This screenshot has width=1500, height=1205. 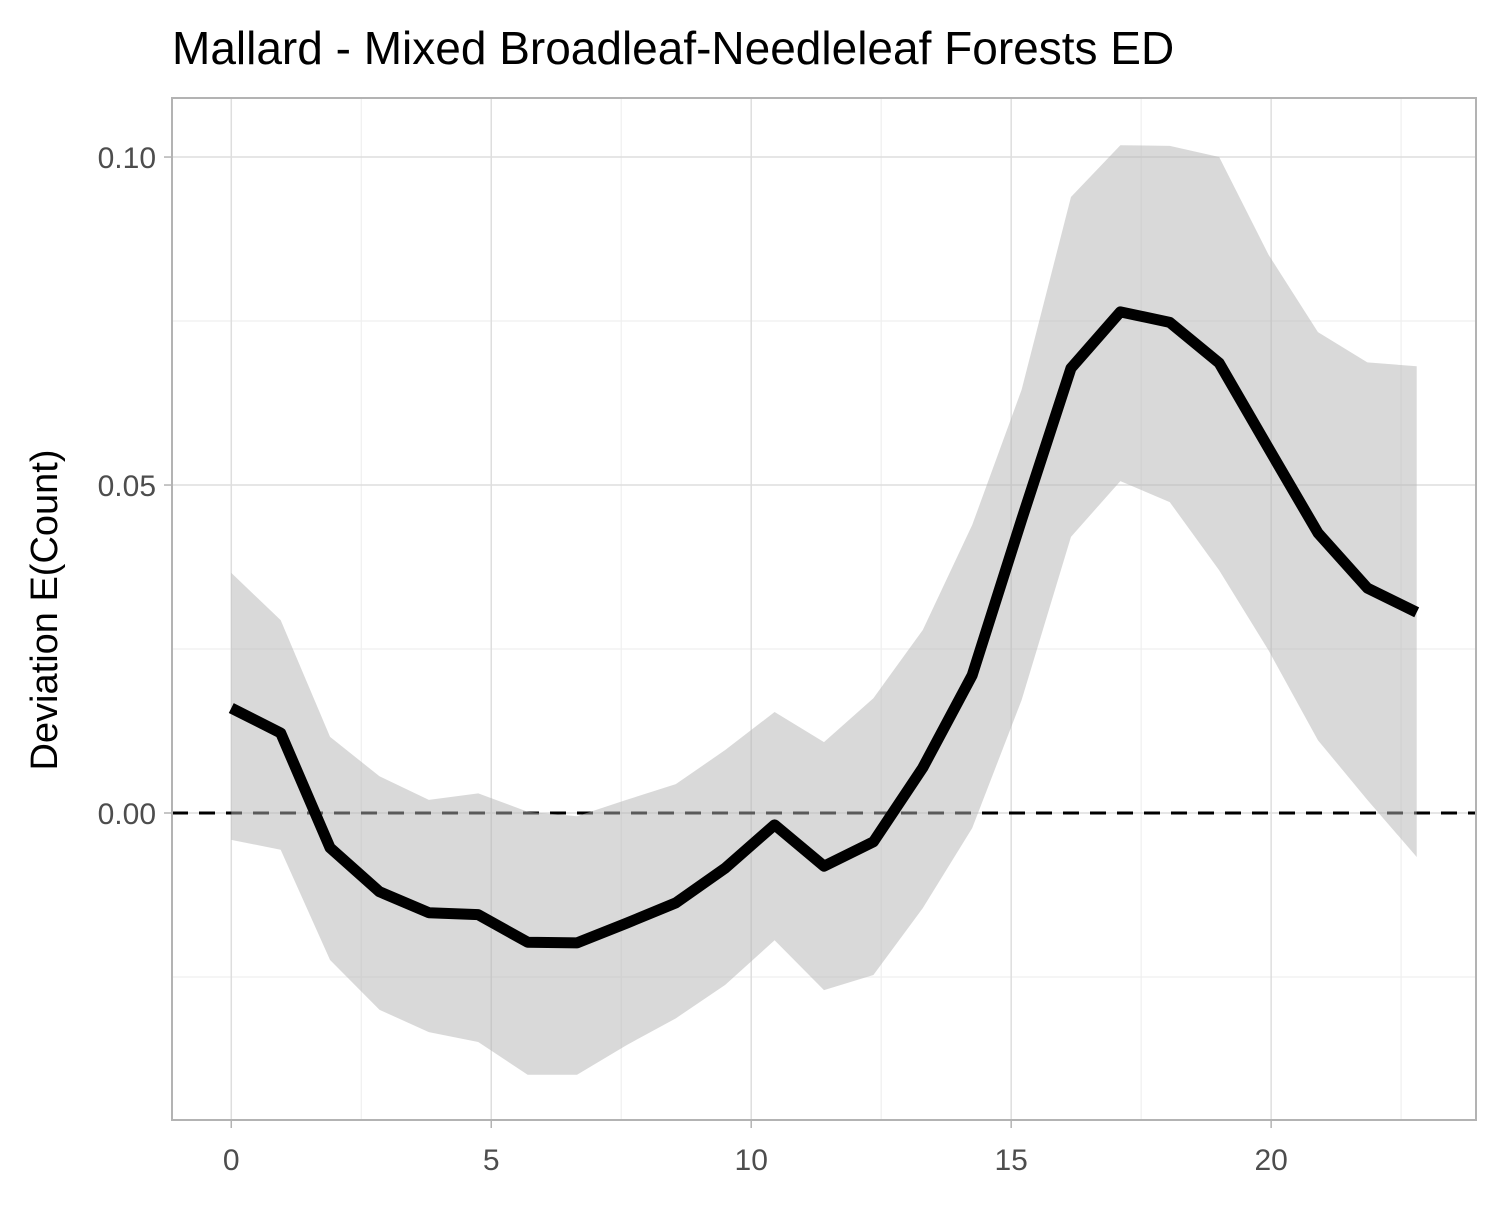 I want to click on x-tick-label: 0, so click(x=231, y=1160).